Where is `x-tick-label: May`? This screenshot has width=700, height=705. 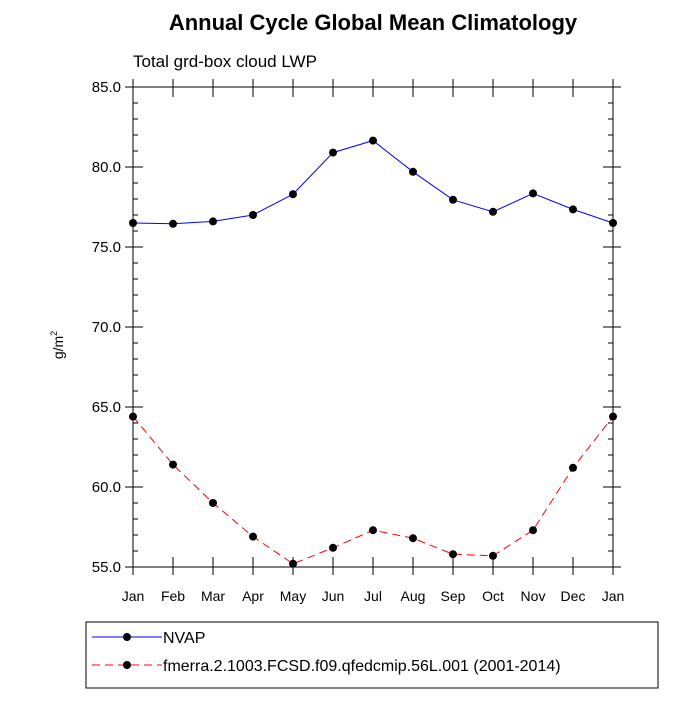
x-tick-label: May is located at coordinates (293, 596).